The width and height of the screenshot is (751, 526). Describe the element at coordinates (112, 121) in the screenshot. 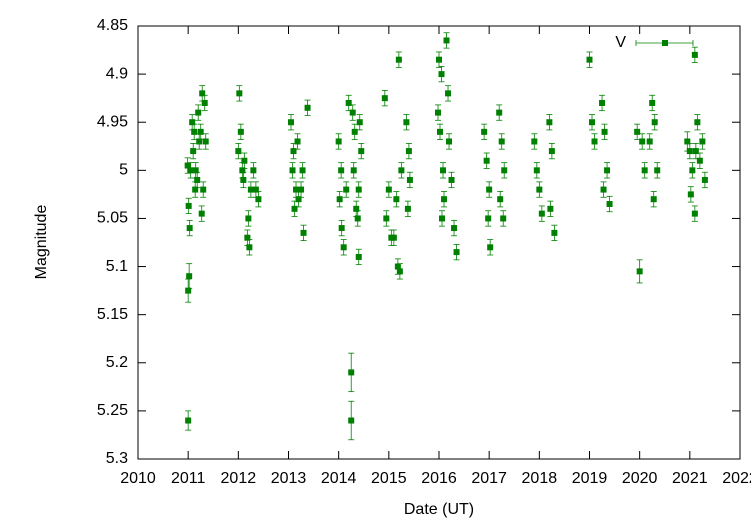

I see `y-tick-label: 4.95` at that location.